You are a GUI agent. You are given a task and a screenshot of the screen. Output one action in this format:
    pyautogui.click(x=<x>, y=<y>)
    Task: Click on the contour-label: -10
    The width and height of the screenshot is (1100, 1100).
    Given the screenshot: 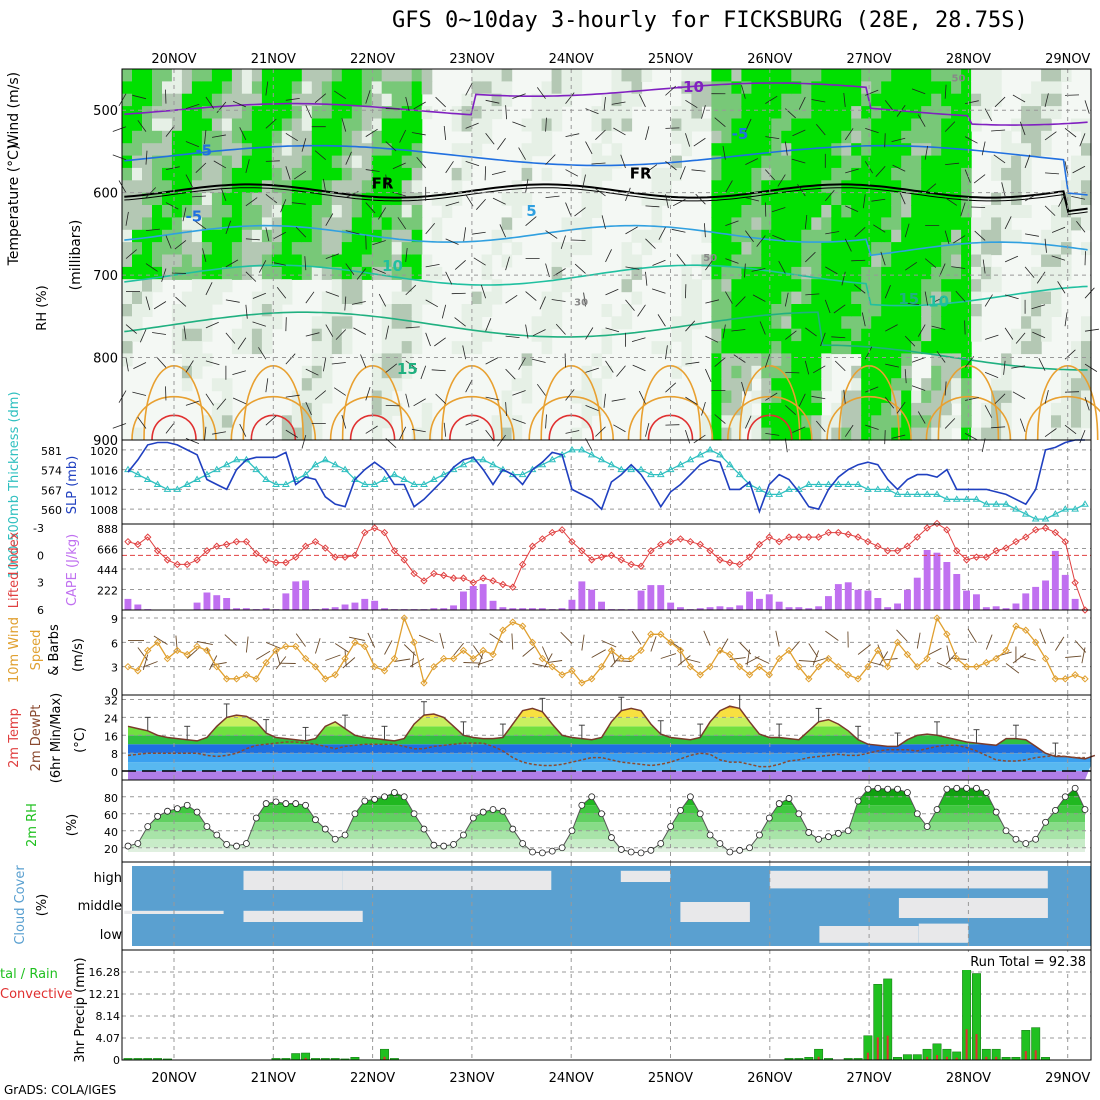 What is the action you would take?
    pyautogui.click(x=690, y=87)
    